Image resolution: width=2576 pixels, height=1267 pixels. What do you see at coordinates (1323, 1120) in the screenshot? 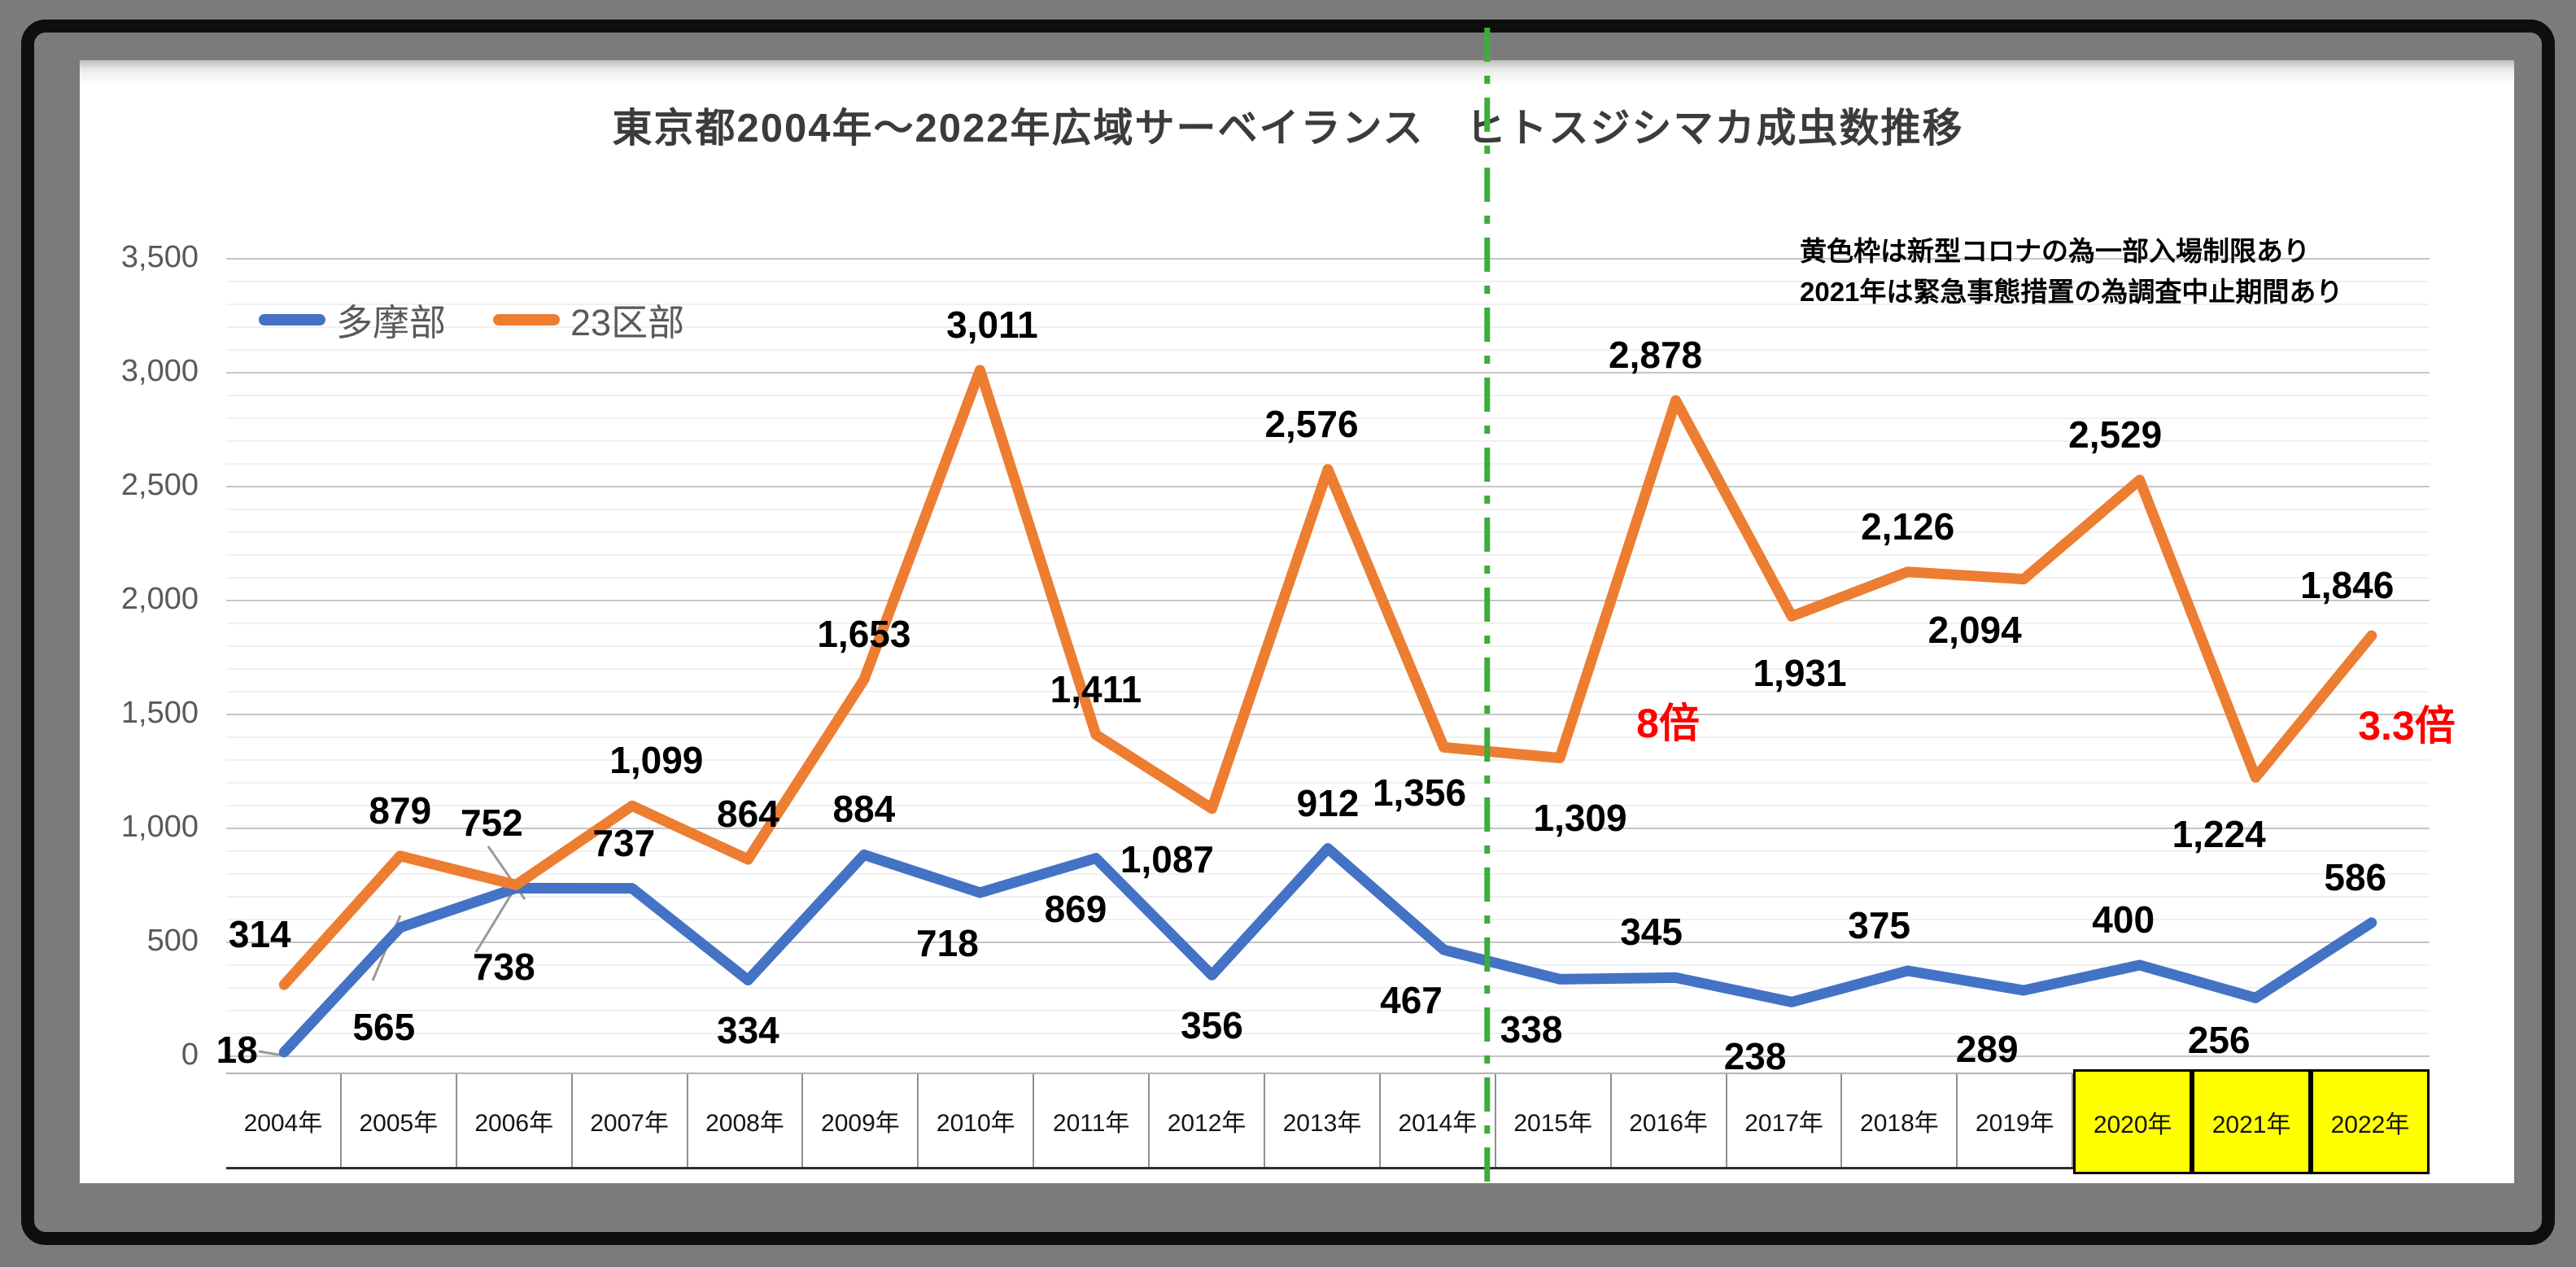
I see `year-cell: 2013年` at bounding box center [1323, 1120].